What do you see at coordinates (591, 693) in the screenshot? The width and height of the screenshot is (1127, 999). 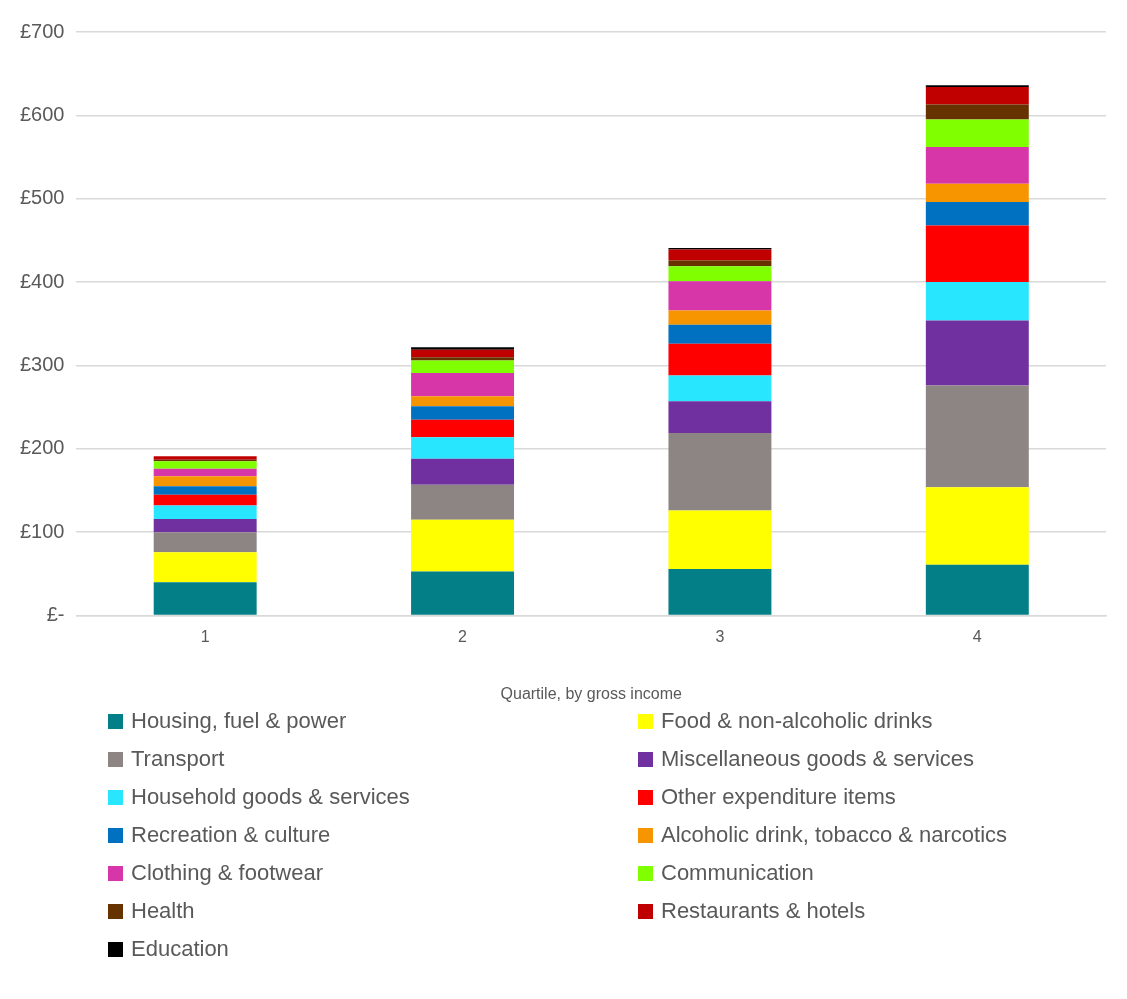 I see `x-axis-title: Quartile, by gross income` at bounding box center [591, 693].